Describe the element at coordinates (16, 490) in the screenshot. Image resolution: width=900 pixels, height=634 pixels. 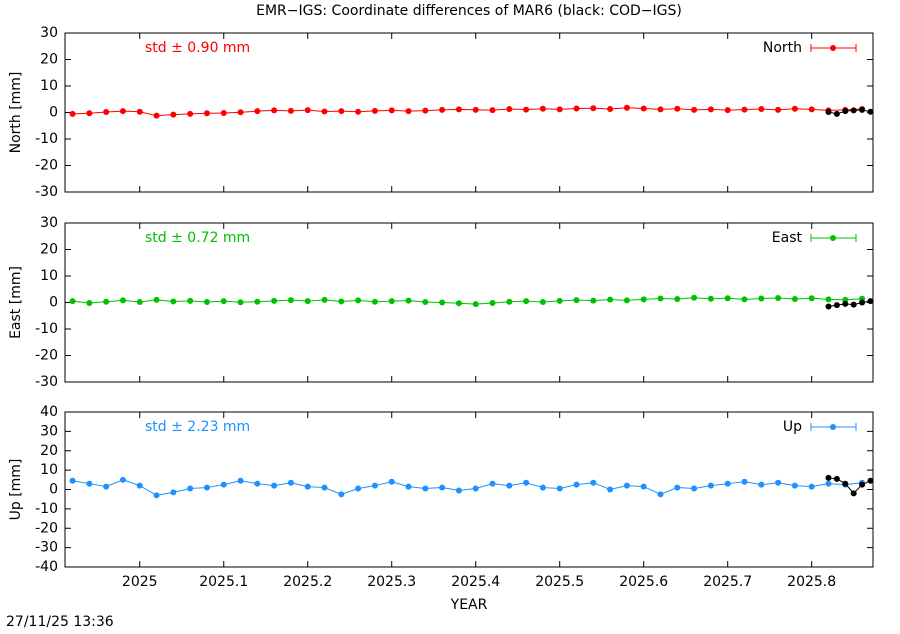
I see `y-axis-label: Up [mm]` at that location.